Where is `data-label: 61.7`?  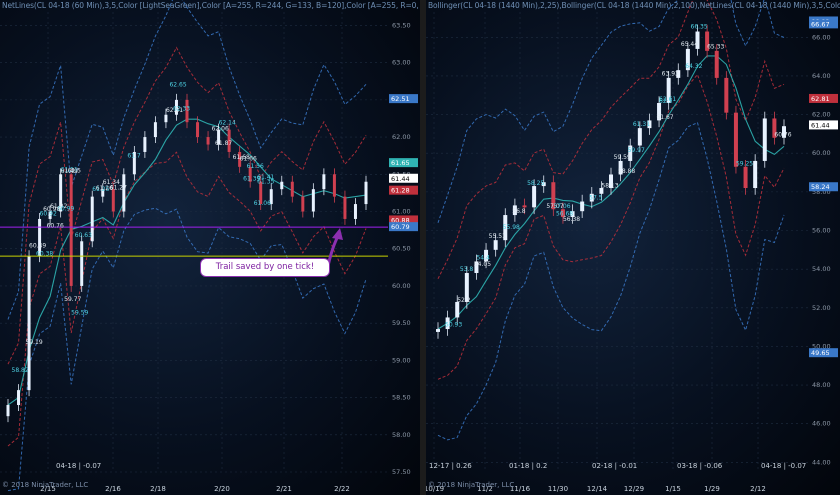
data-label: 61.7 is located at coordinates (134, 155).